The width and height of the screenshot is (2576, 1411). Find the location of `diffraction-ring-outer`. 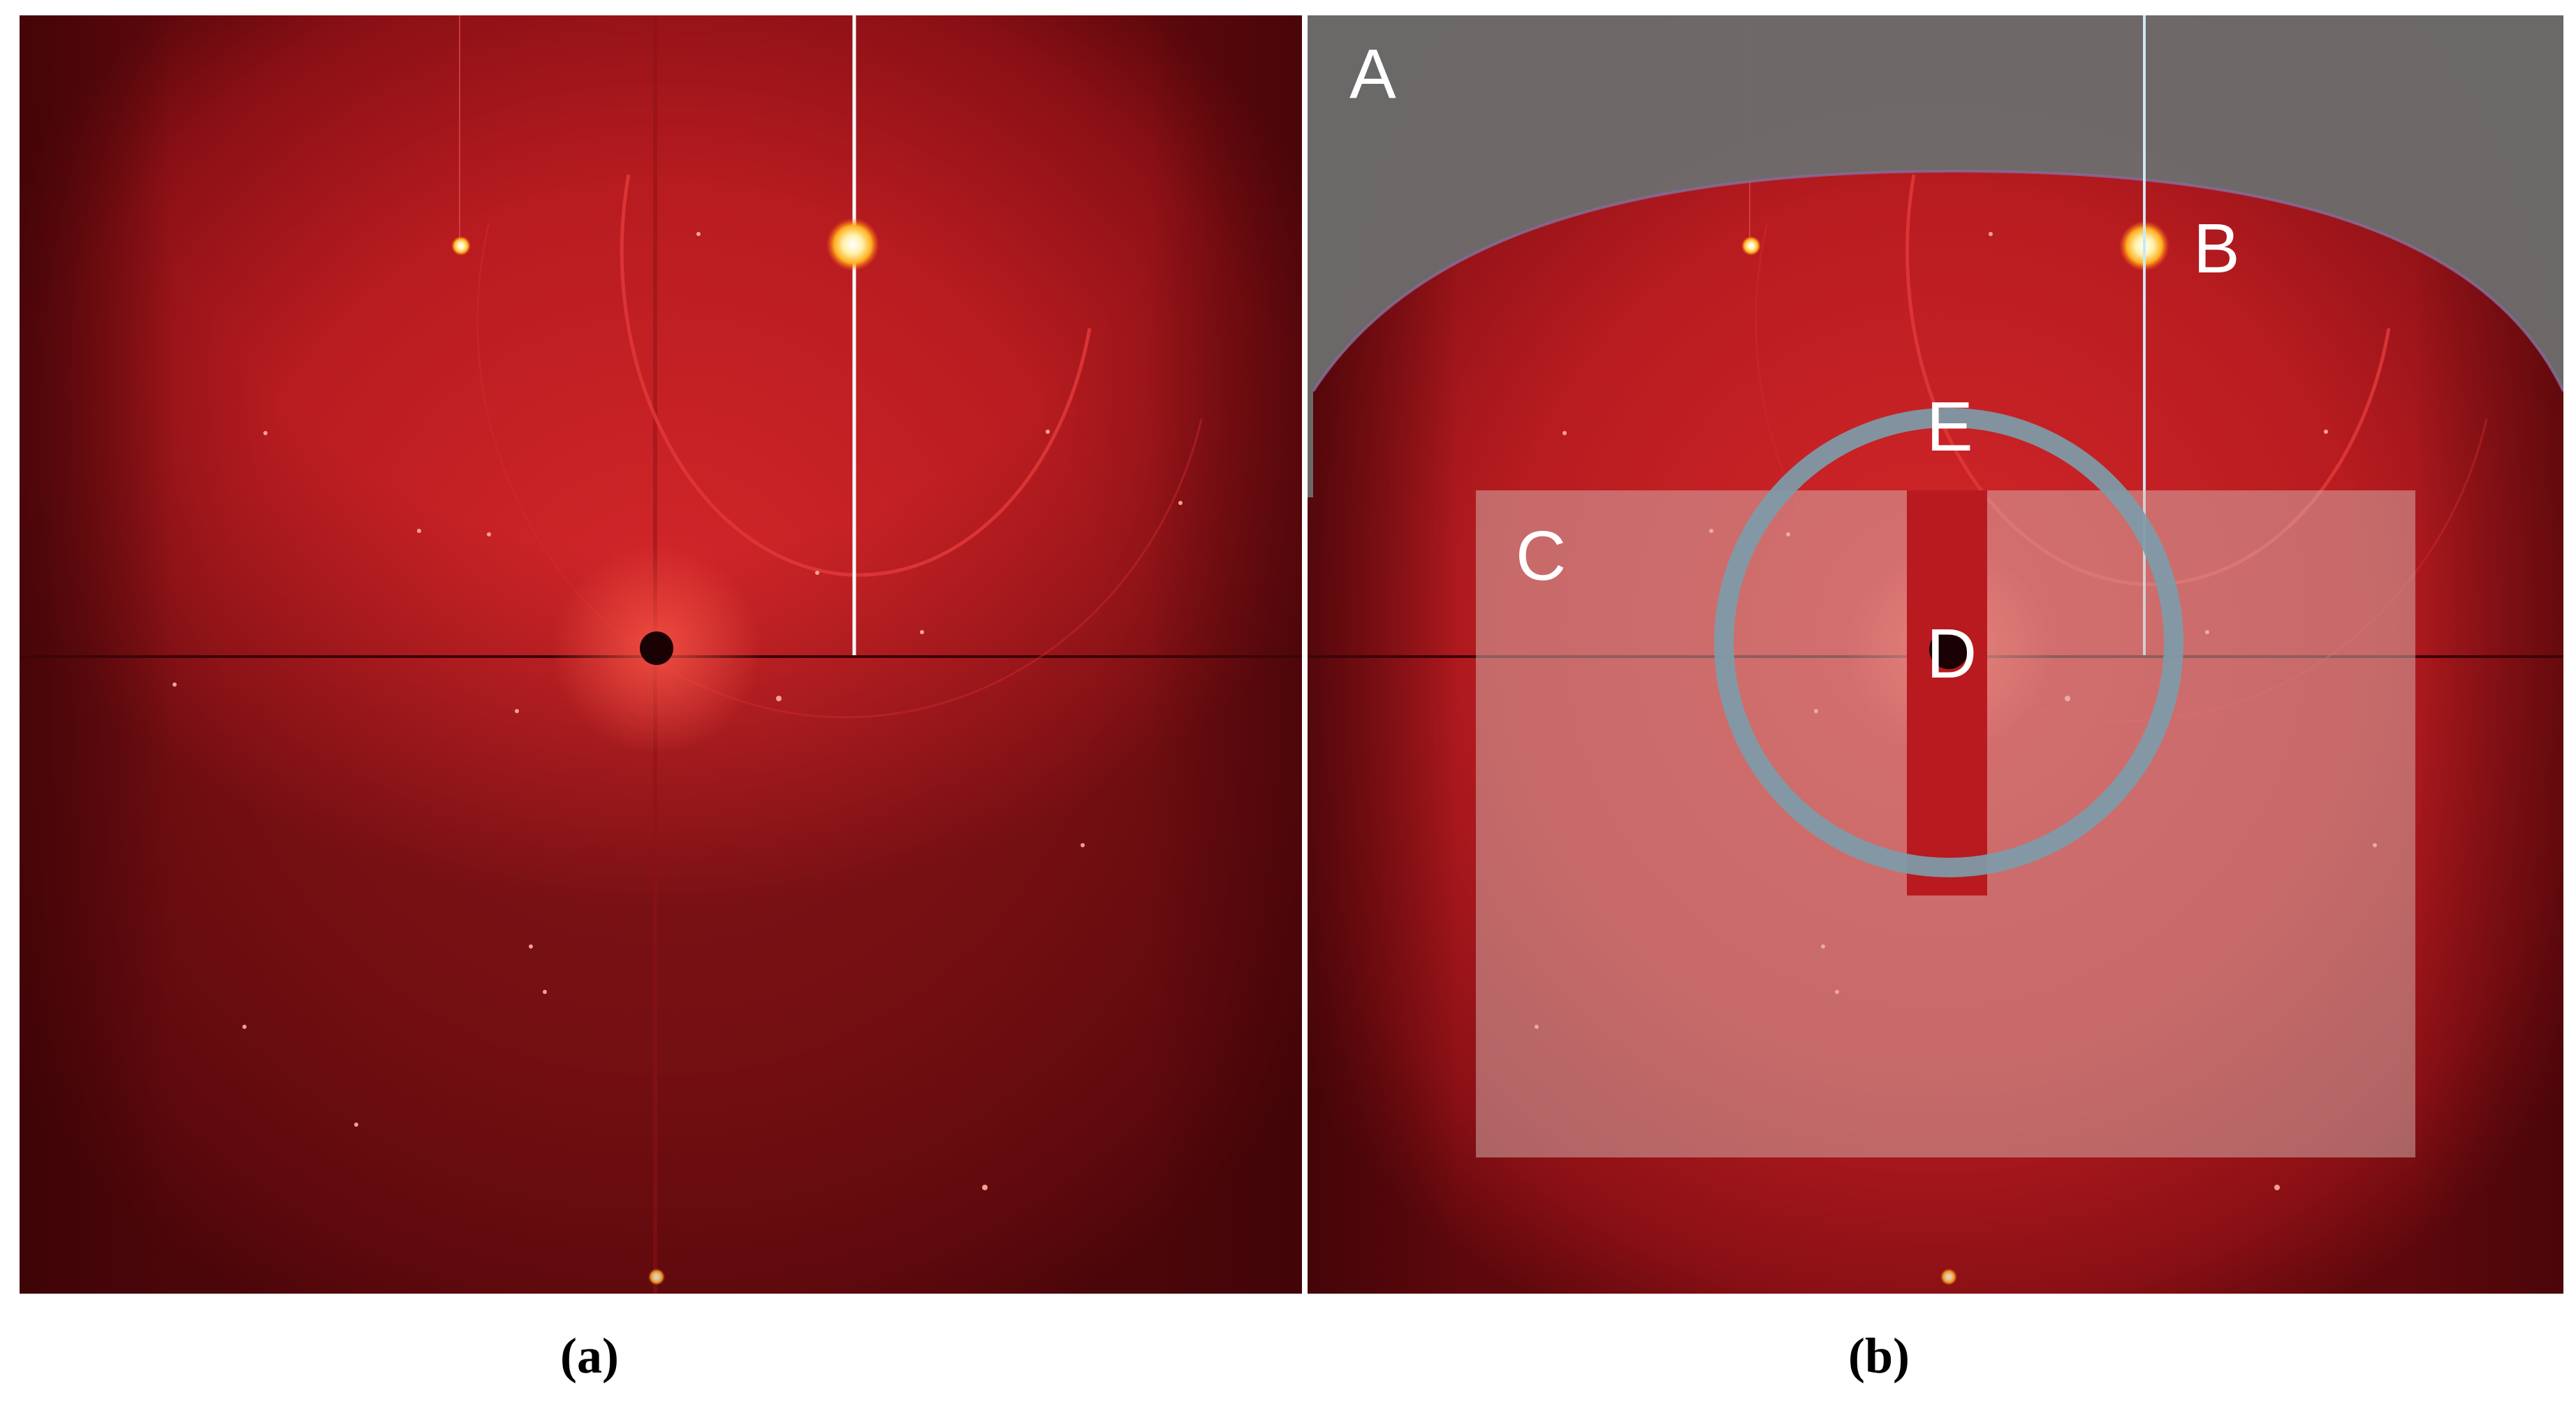

diffraction-ring-outer is located at coordinates (839, 471).